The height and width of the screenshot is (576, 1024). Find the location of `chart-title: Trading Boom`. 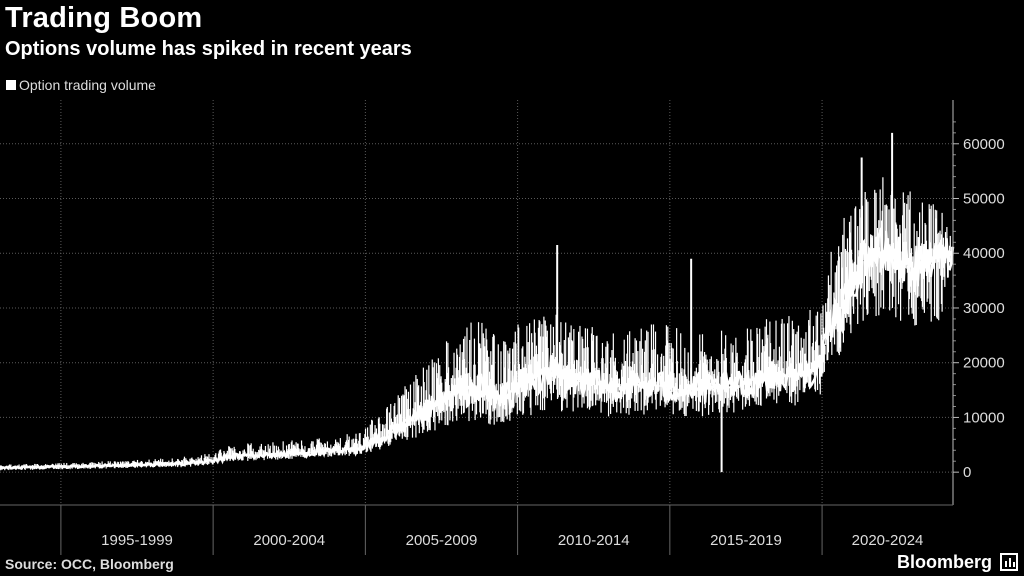

chart-title: Trading Boom is located at coordinates (104, 18).